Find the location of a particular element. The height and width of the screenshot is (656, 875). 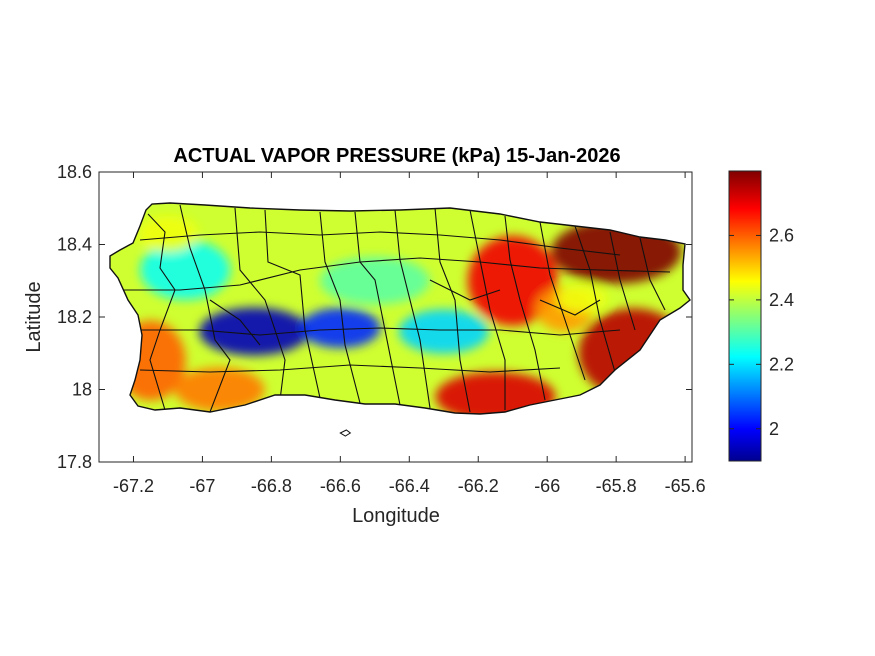

chart-title: ACTUAL VAPOR PRESSURE (kPa) 15-Jan-2026 is located at coordinates (396, 156).